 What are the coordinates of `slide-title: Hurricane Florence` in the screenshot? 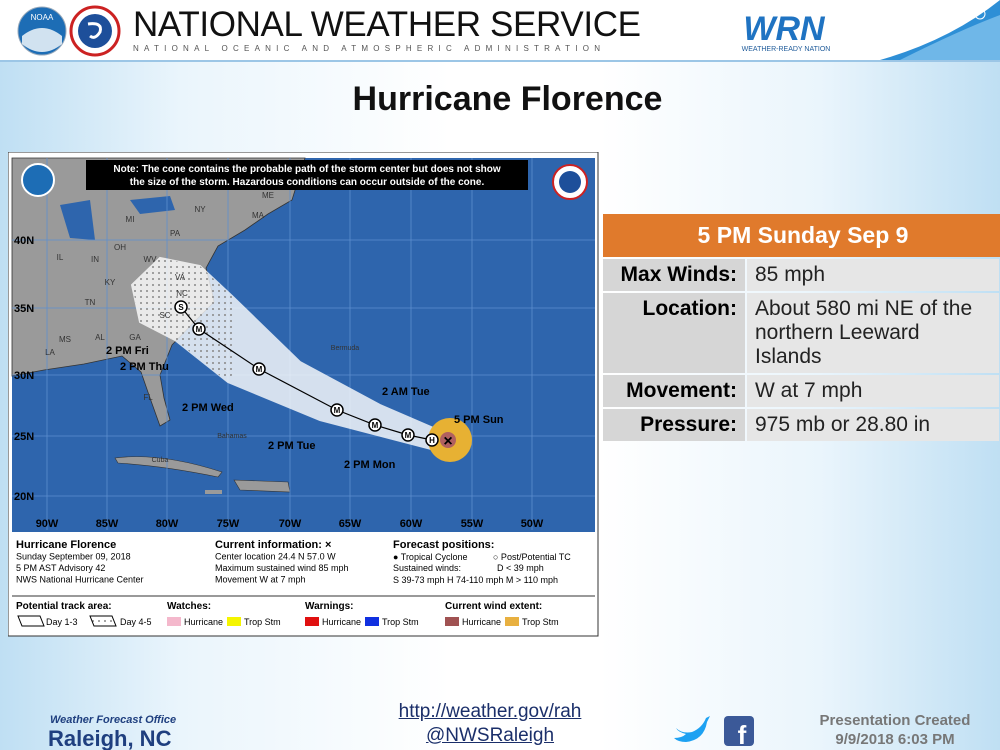 It's located at (507, 99).